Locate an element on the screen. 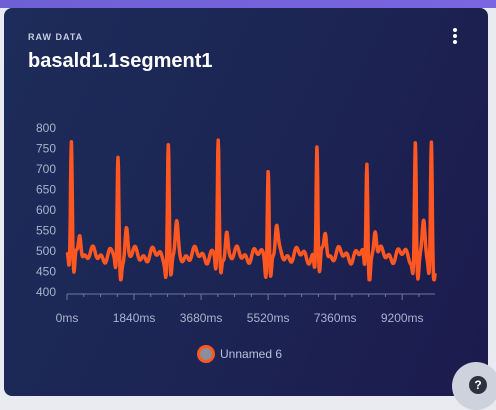 The height and width of the screenshot is (410, 496). y-tick-label: 450 is located at coordinates (46, 272).